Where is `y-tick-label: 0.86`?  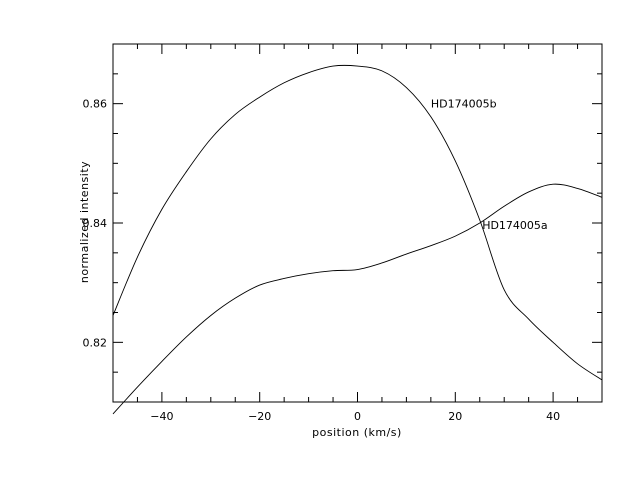
y-tick-label: 0.86 is located at coordinates (95, 104).